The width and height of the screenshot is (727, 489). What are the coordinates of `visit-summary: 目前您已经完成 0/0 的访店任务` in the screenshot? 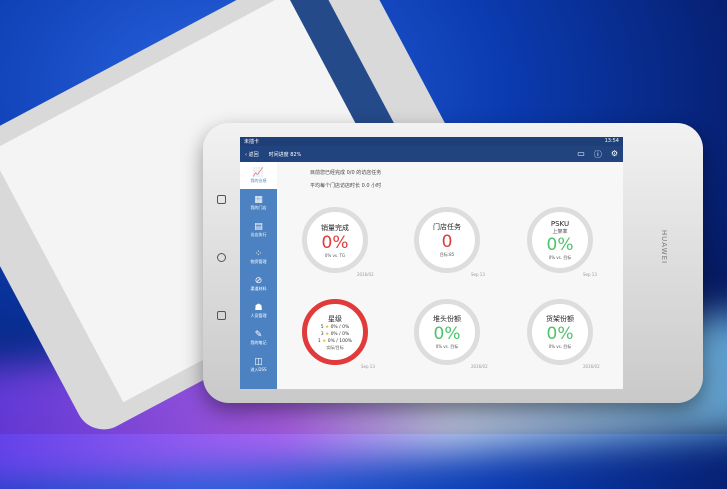 It's located at (346, 173).